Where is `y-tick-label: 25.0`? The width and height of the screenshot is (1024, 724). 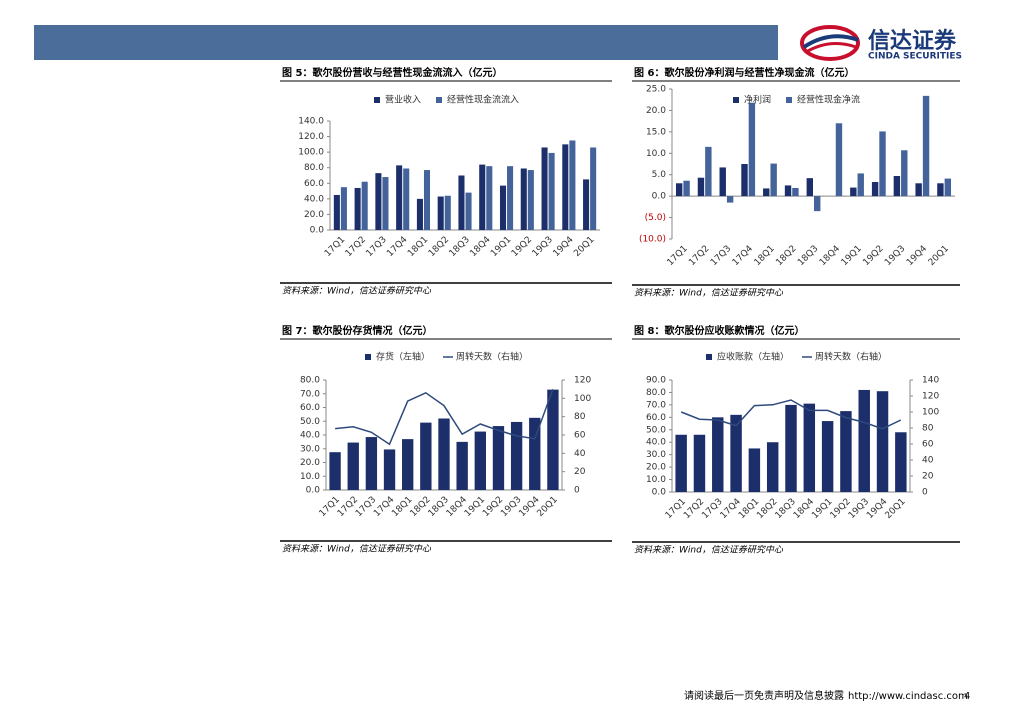 y-tick-label: 25.0 is located at coordinates (656, 90).